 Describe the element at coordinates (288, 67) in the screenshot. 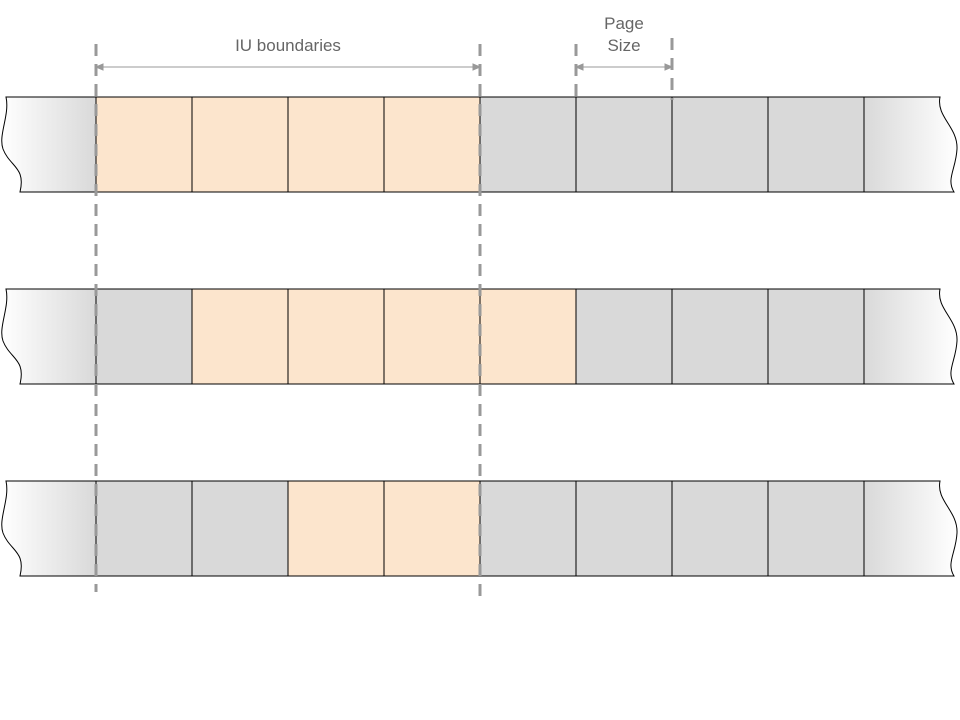

I see `iu-boundaries-arrow` at that location.